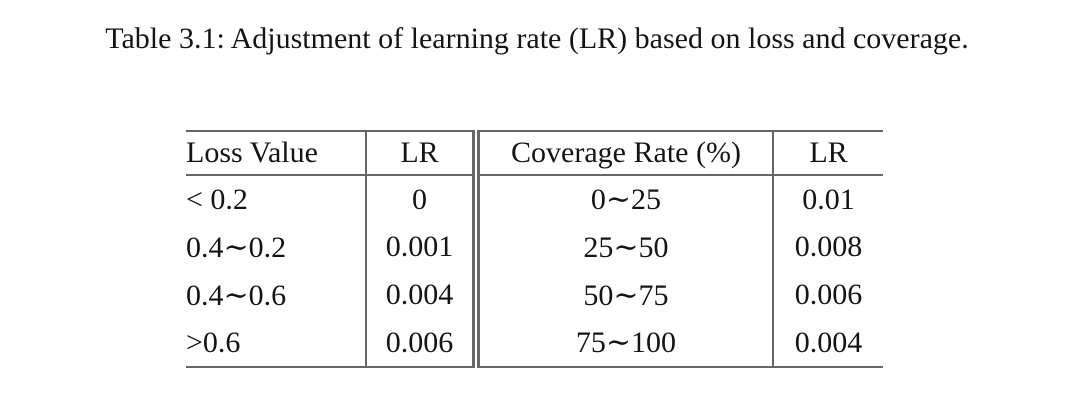 The width and height of the screenshot is (1074, 401). I want to click on cell-coverage-range: 75∼100, so click(625, 343).